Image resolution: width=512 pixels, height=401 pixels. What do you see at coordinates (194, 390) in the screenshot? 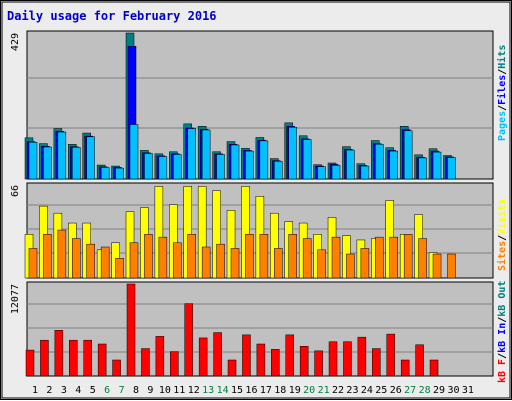
I see `day-label: 12` at bounding box center [194, 390].